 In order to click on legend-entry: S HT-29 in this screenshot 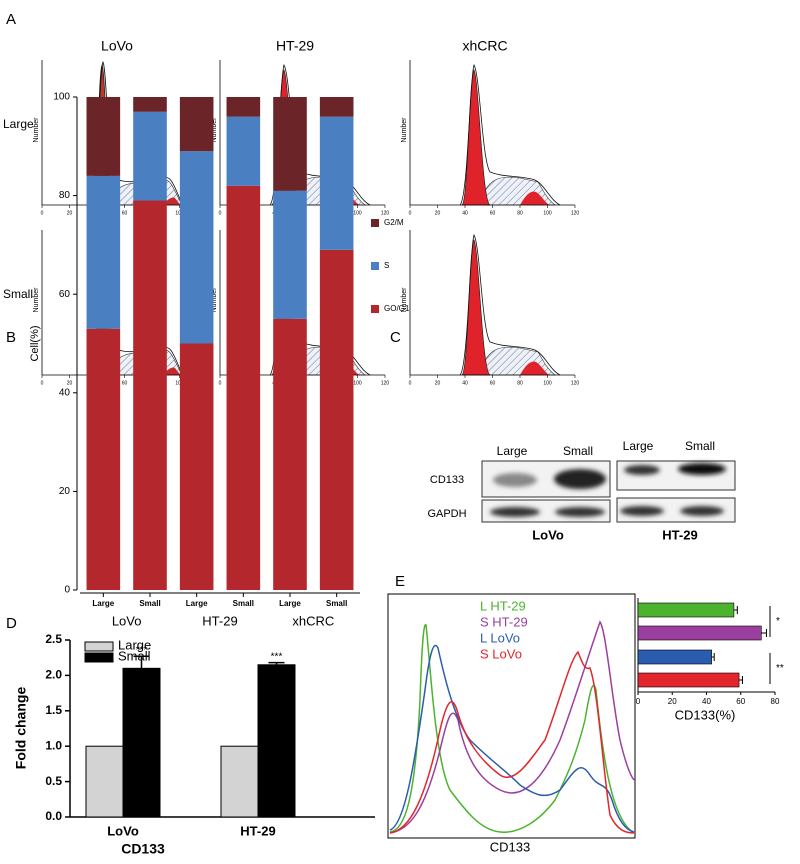, I will do `click(504, 621)`.